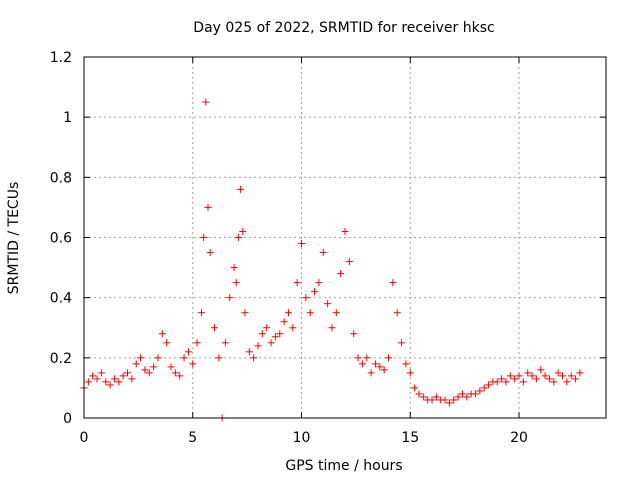 This screenshot has width=640, height=480. I want to click on y-axis-label: SRMTID / TECUs, so click(14, 238).